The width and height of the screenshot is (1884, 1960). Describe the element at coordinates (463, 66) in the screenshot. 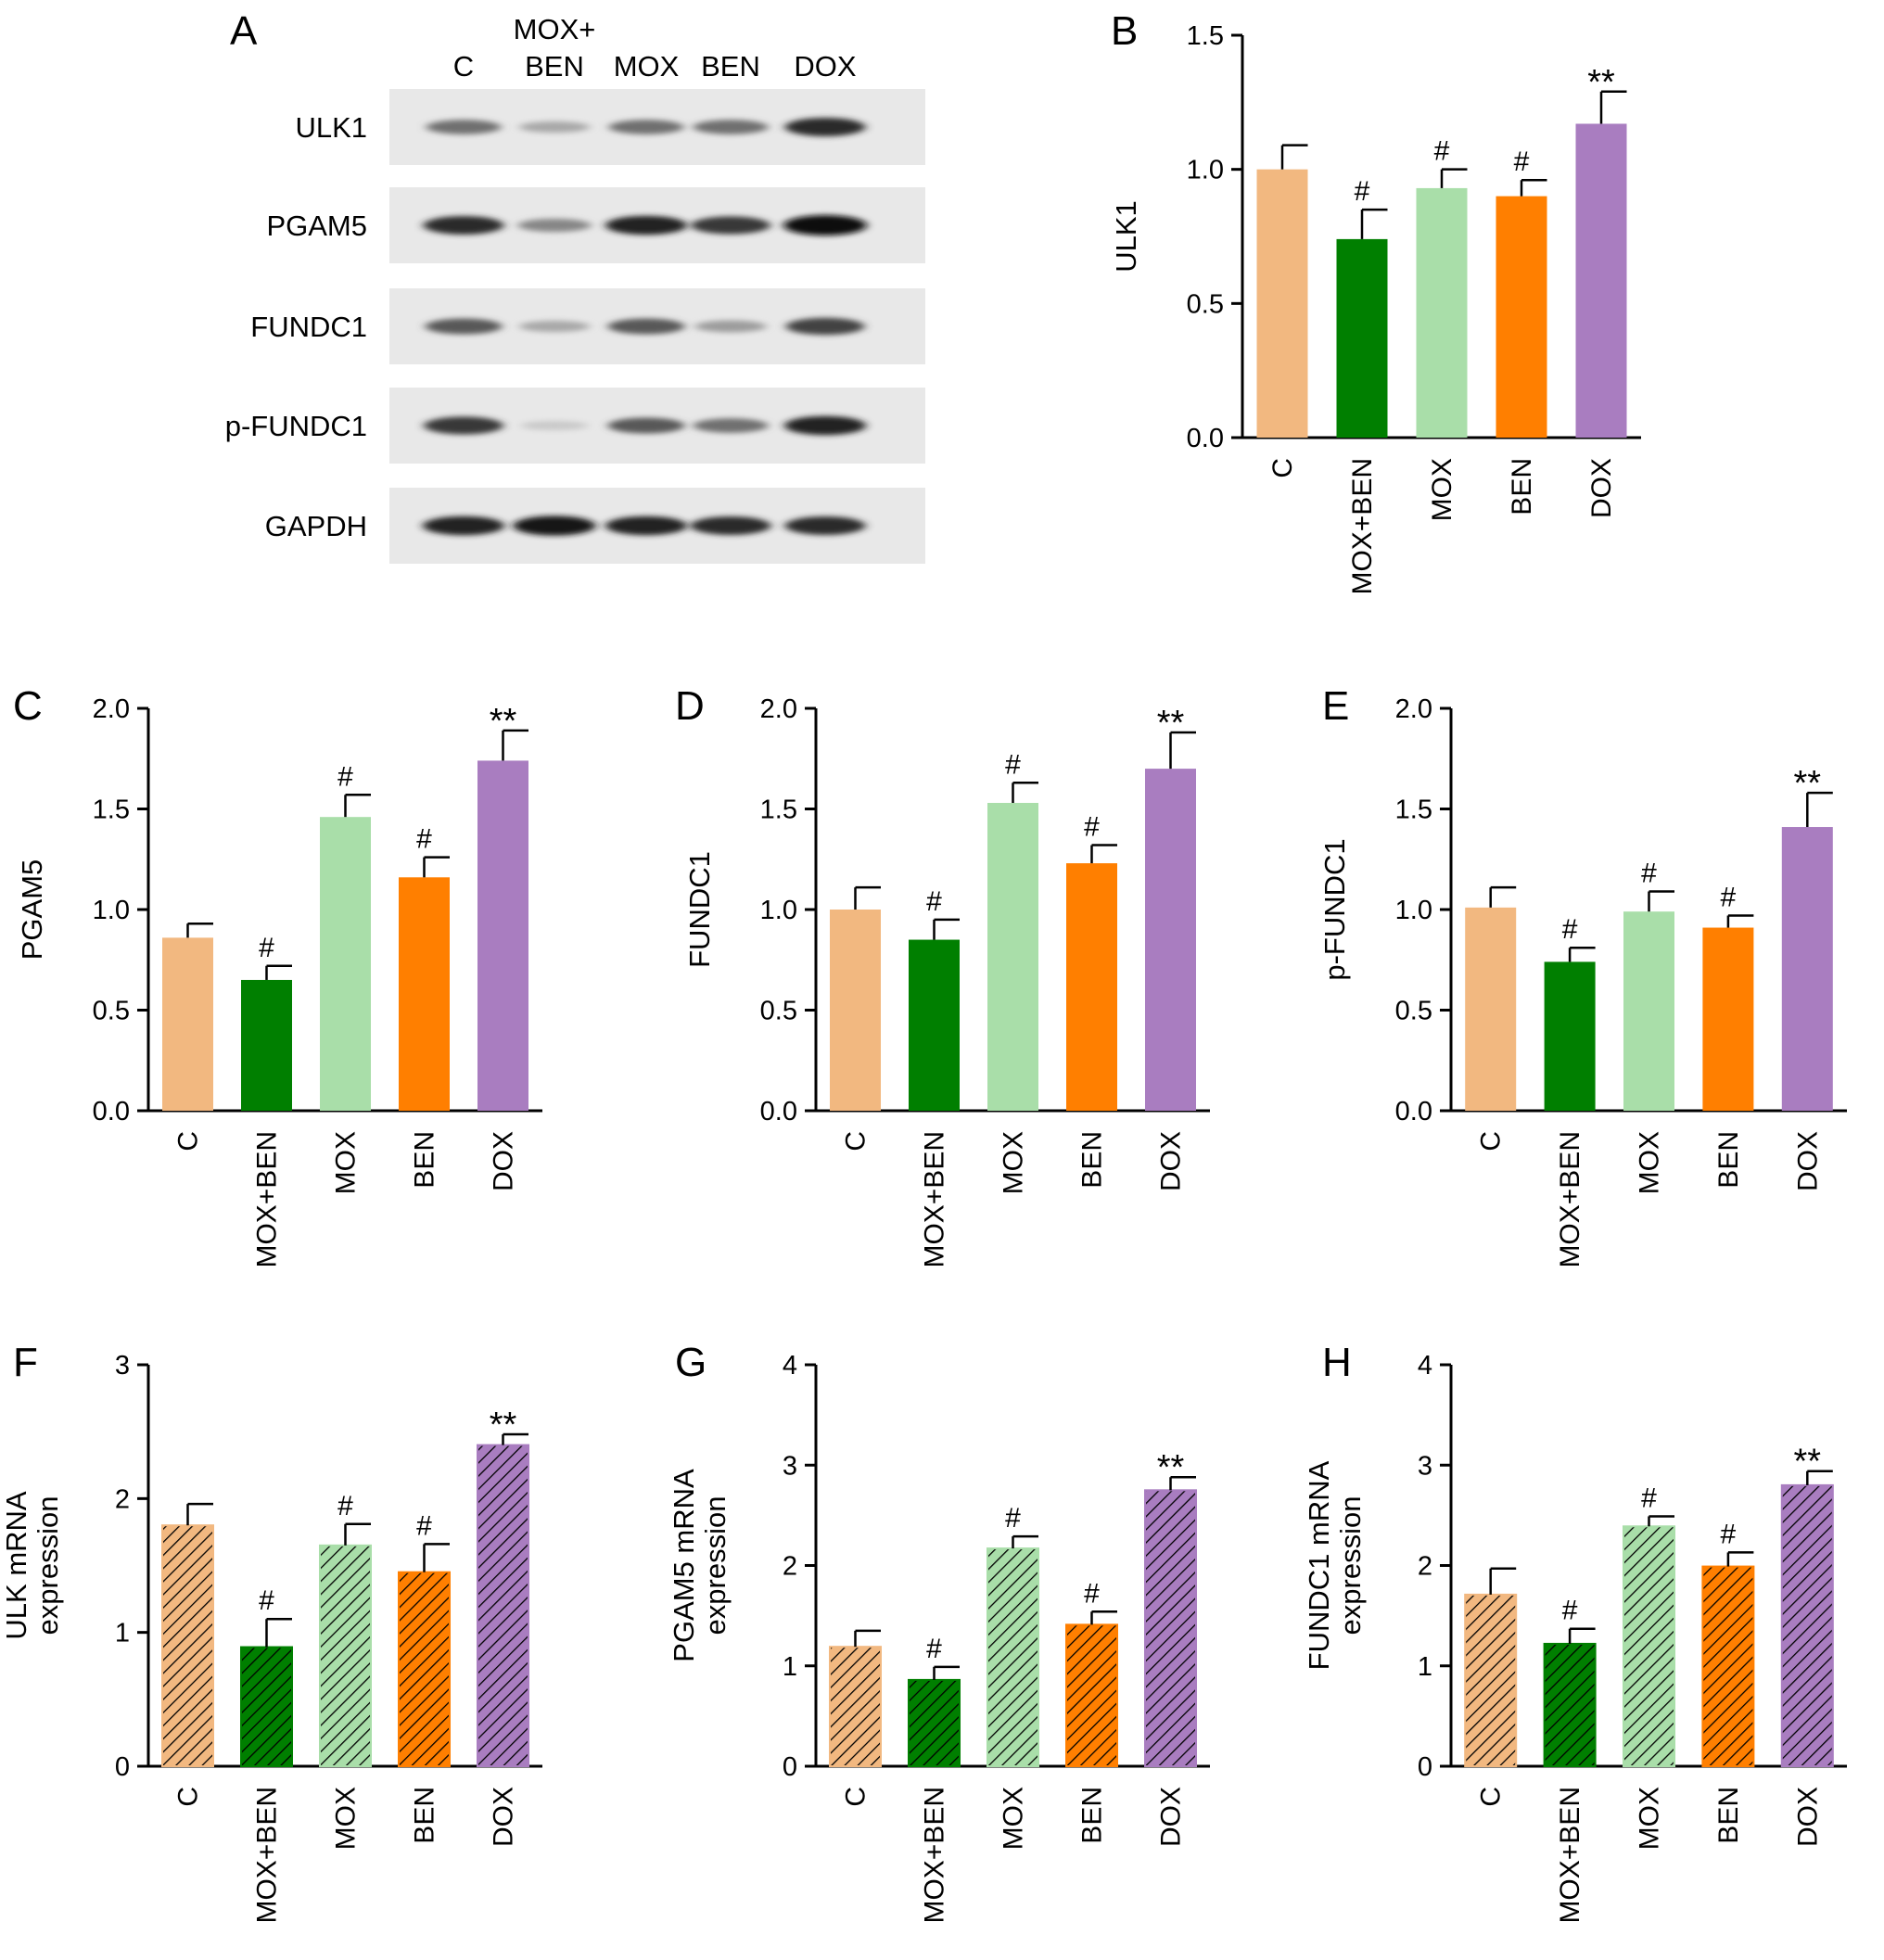

I see `lane-header: C` at that location.